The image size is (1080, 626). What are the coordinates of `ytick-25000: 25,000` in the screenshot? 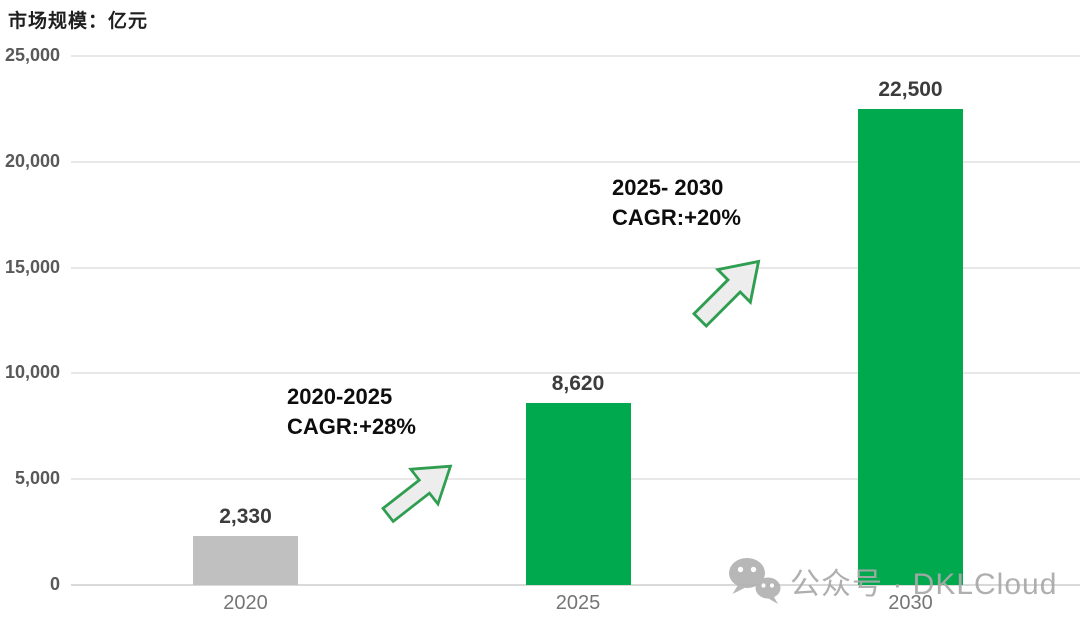 It's located at (32, 55).